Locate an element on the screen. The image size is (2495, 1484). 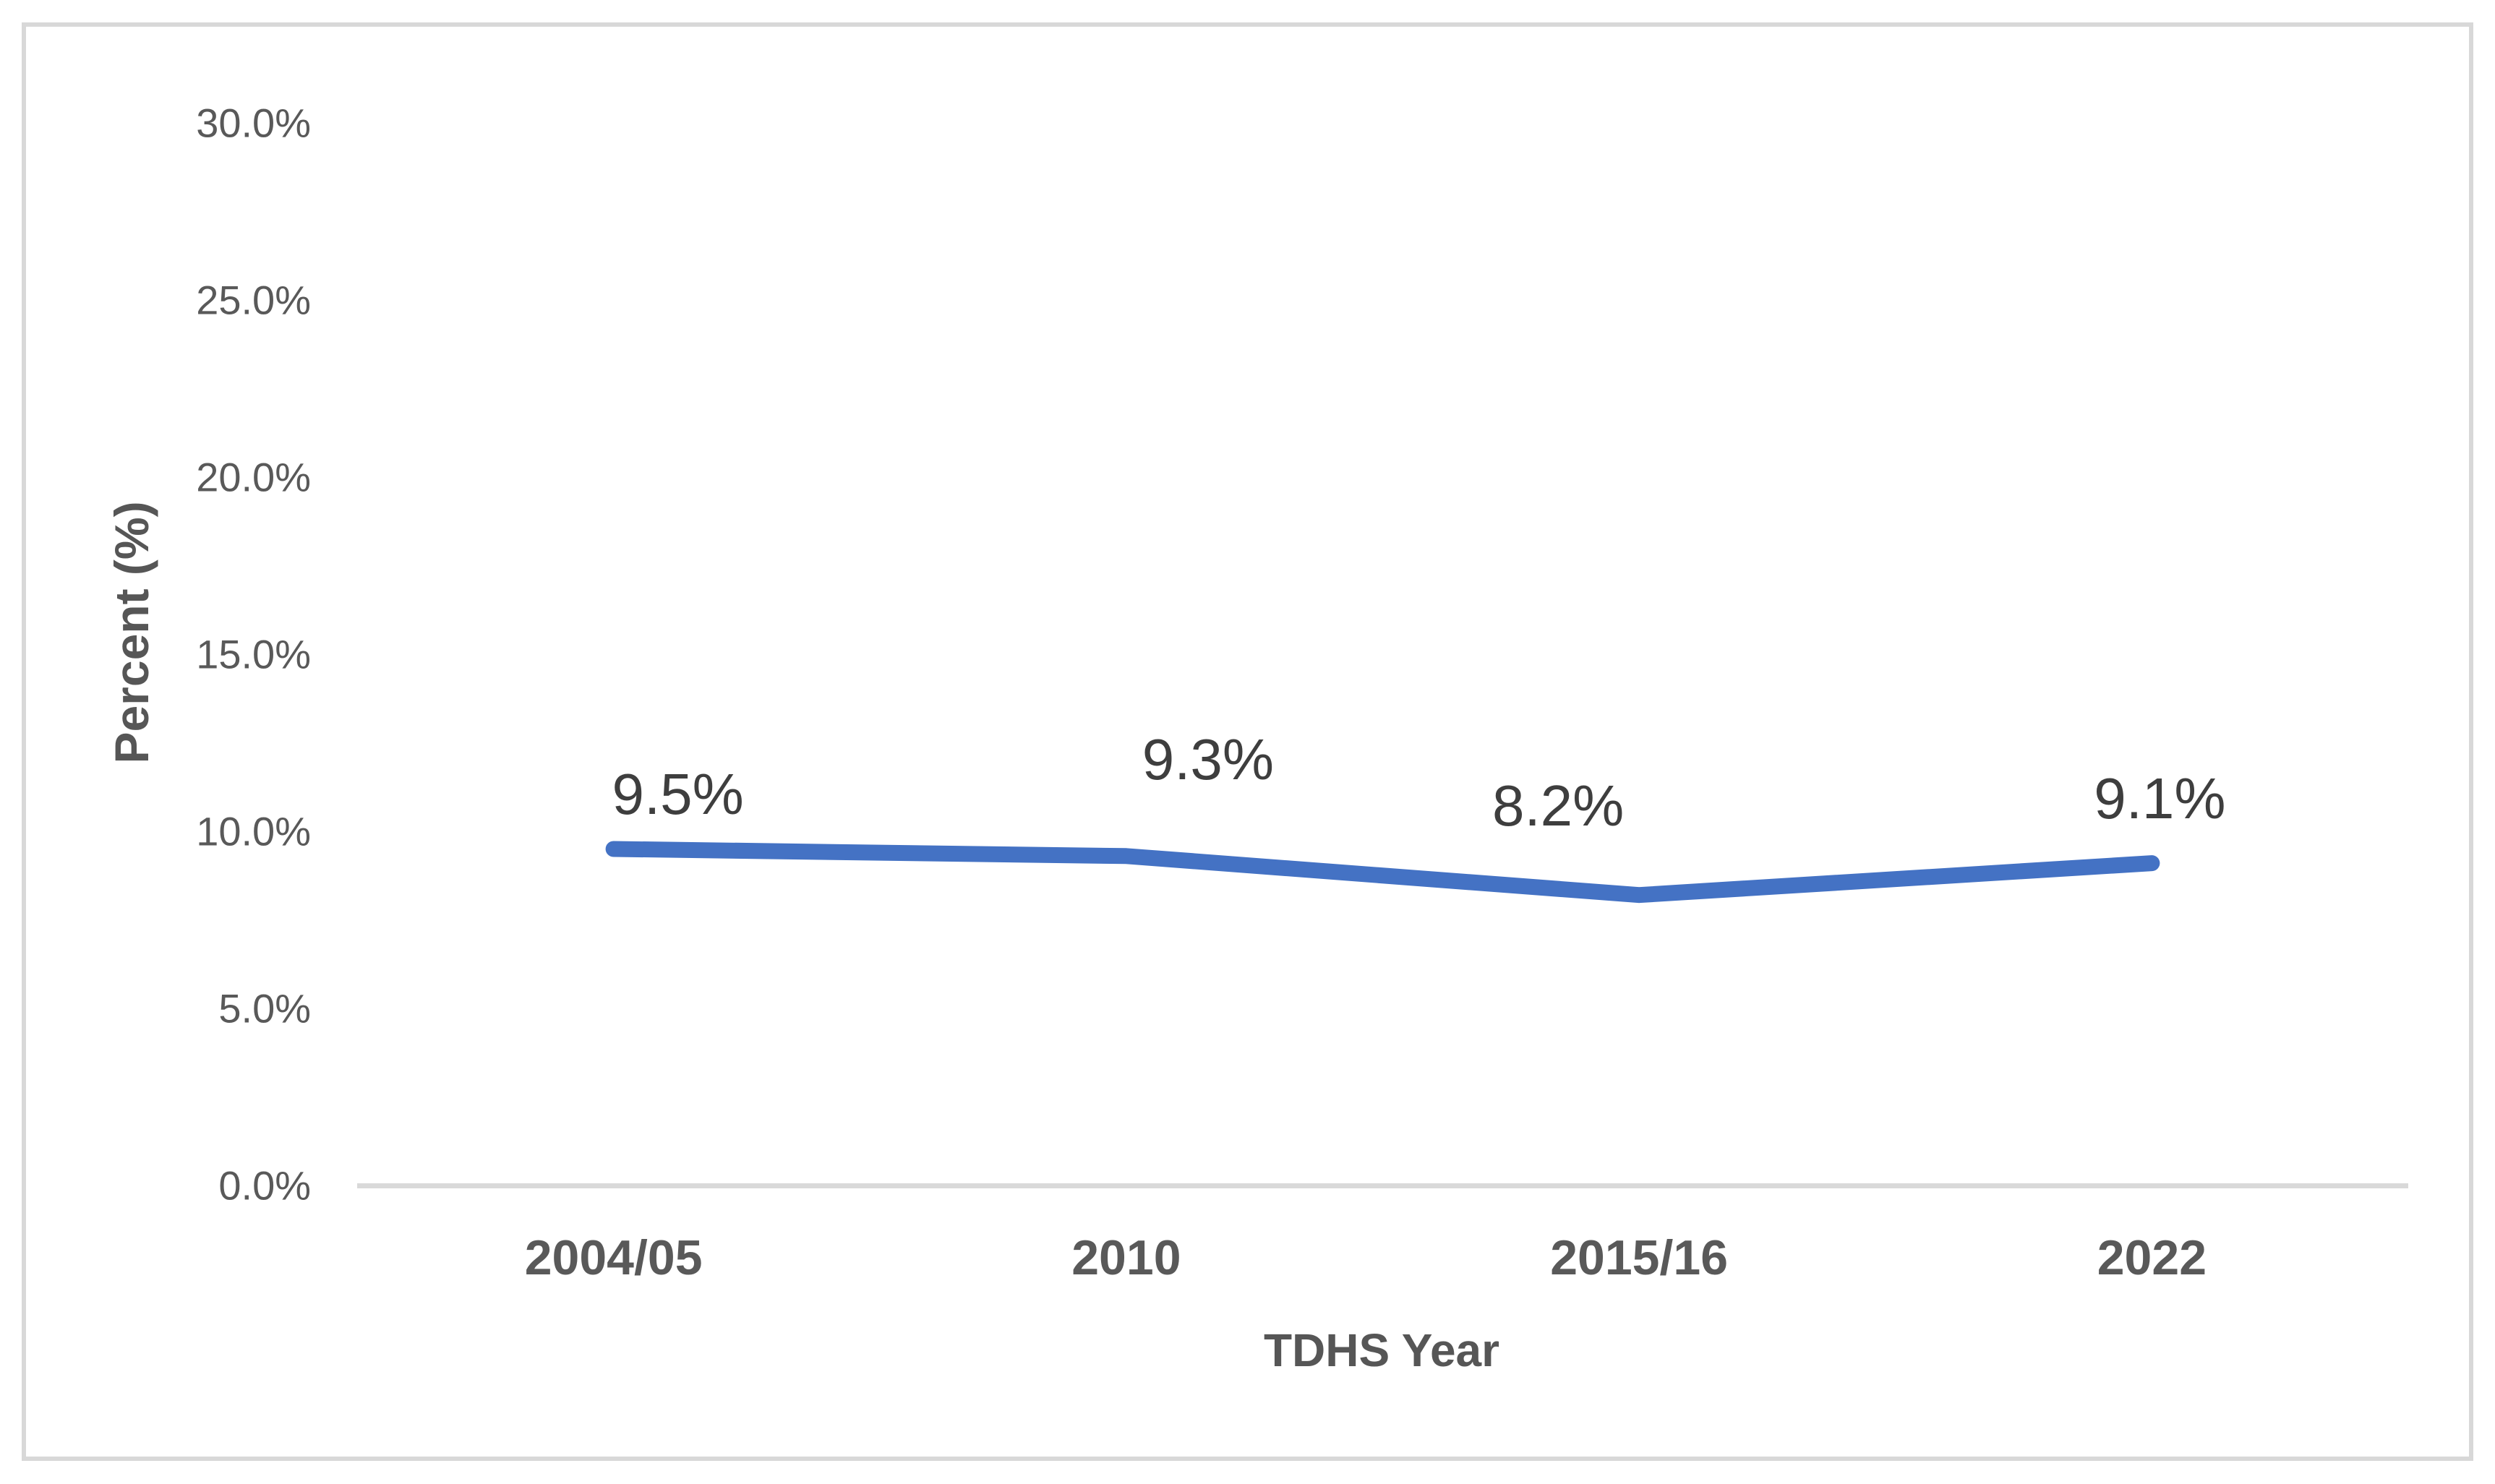
y-tick-label: 0.0% is located at coordinates (264, 1185).